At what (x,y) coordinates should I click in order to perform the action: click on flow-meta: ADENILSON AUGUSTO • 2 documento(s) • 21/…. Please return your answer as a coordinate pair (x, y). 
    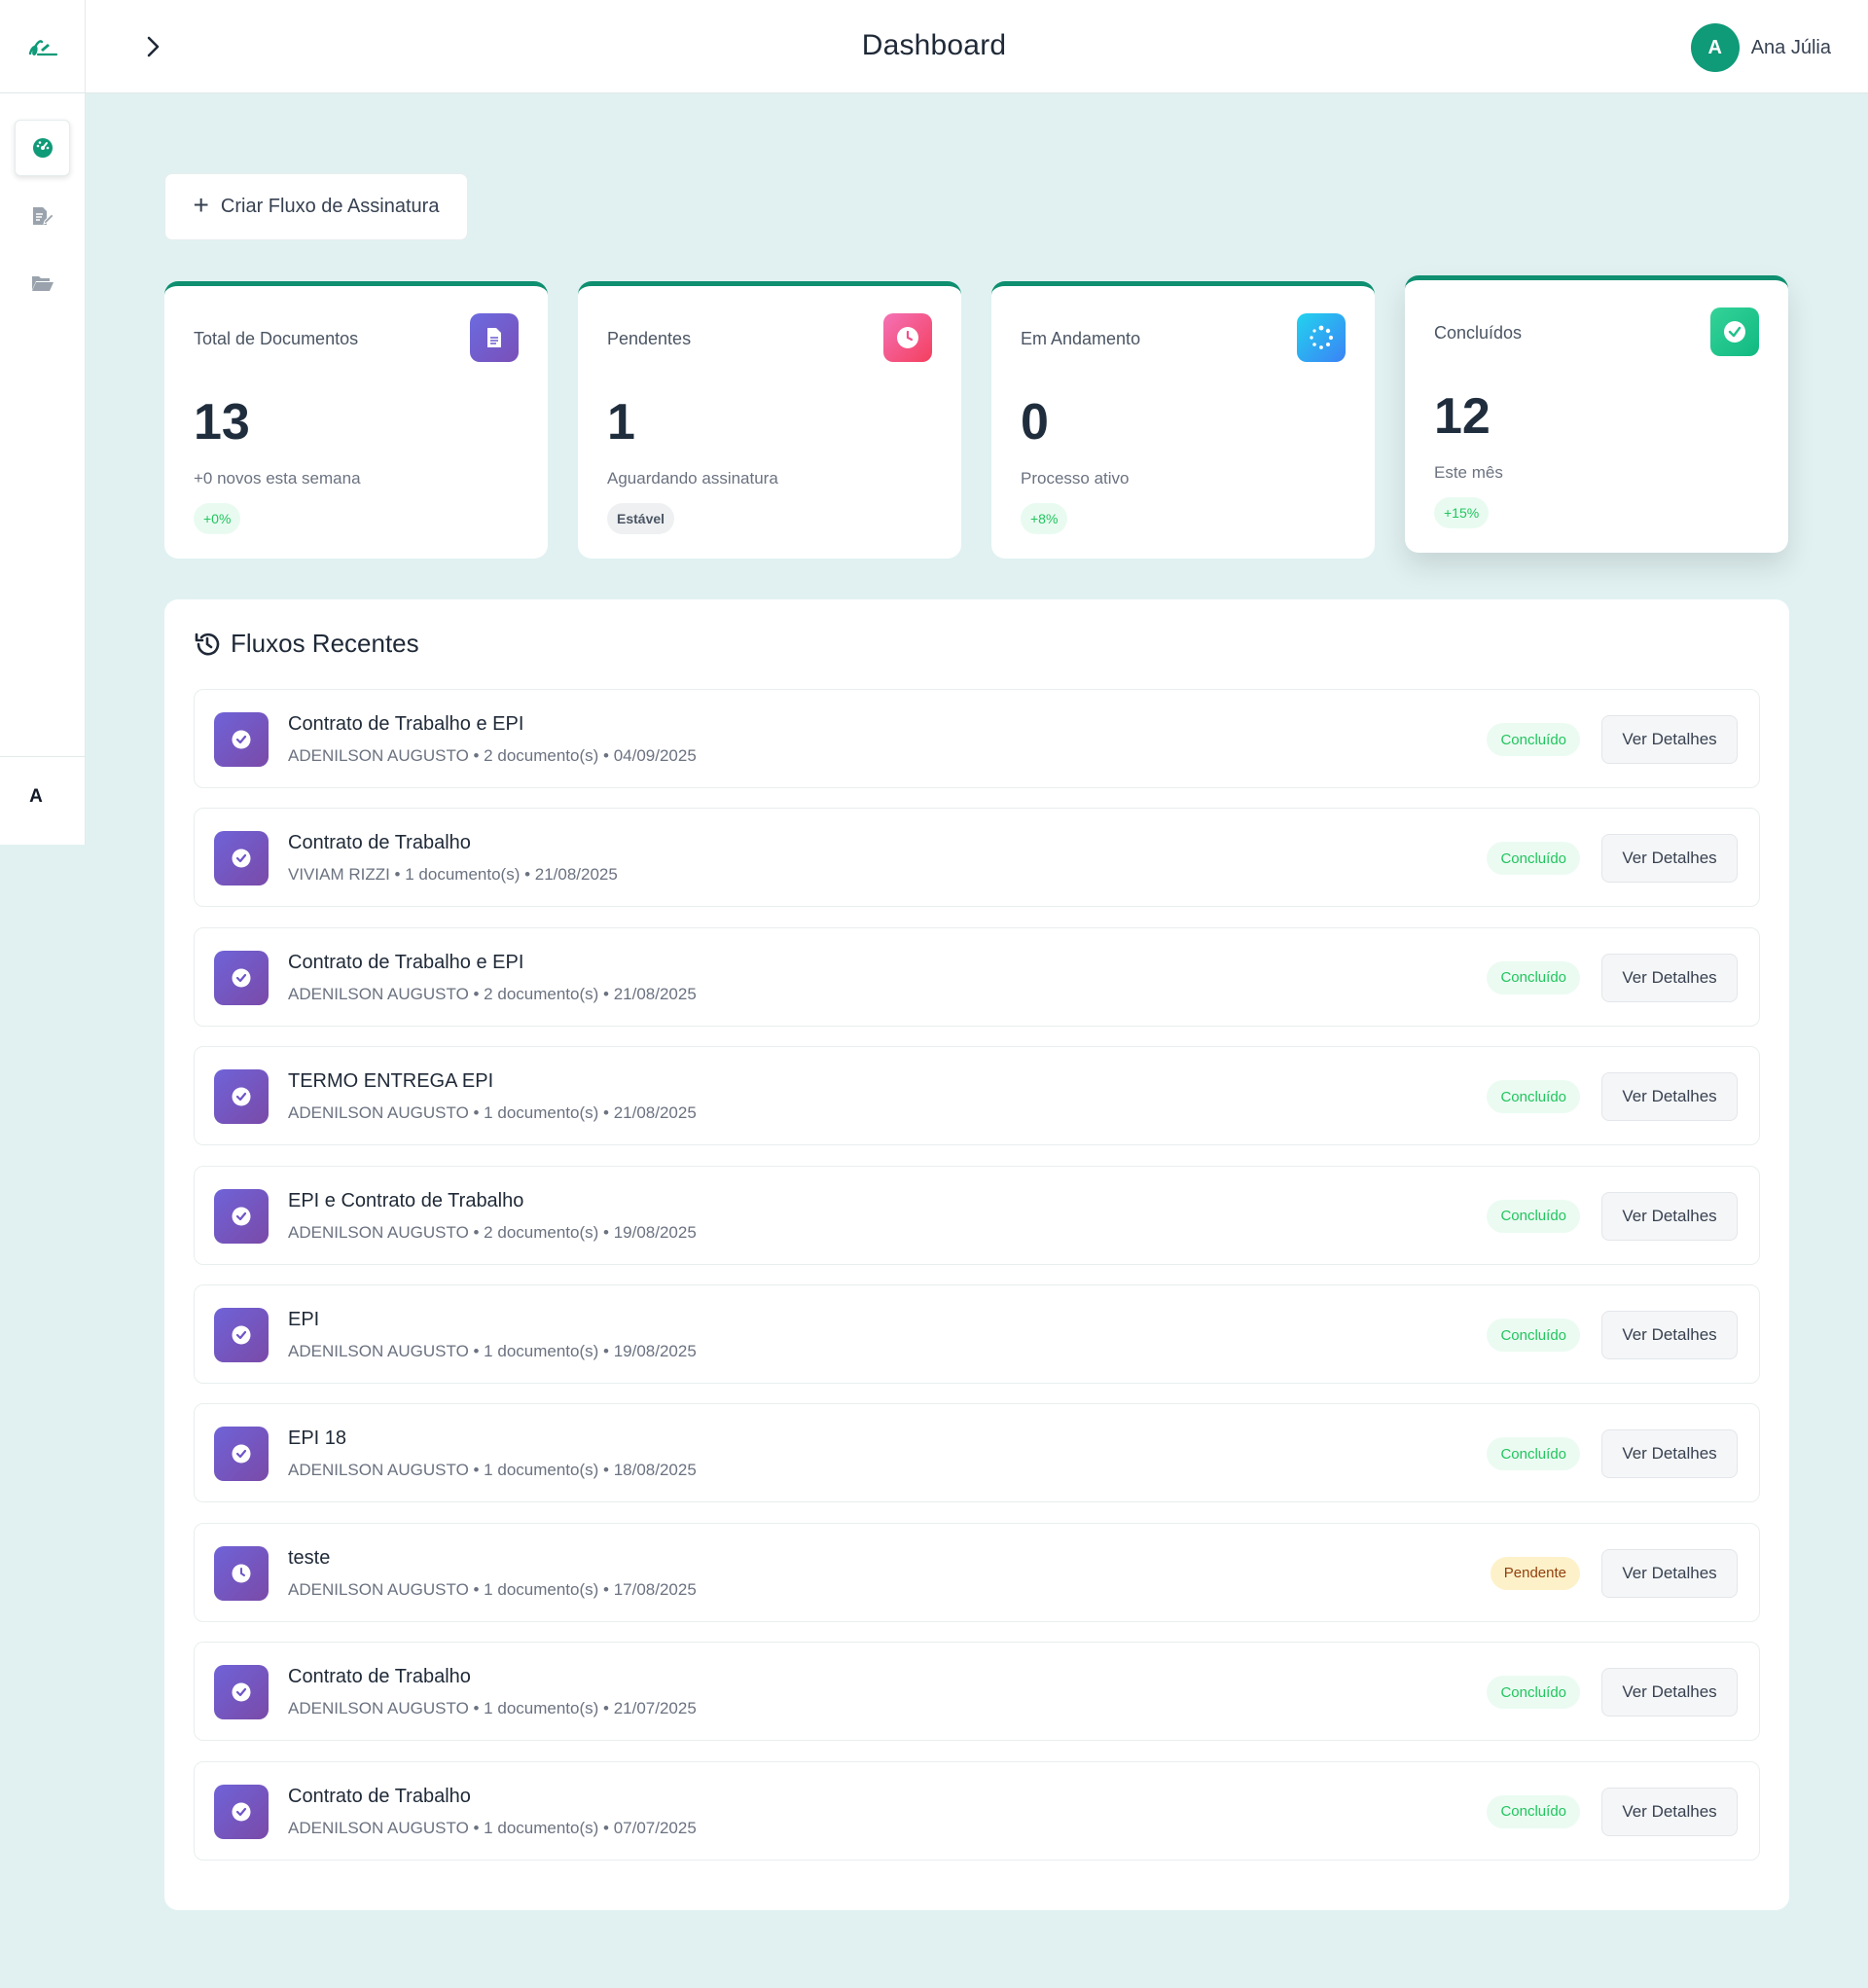
    Looking at the image, I should click on (492, 994).